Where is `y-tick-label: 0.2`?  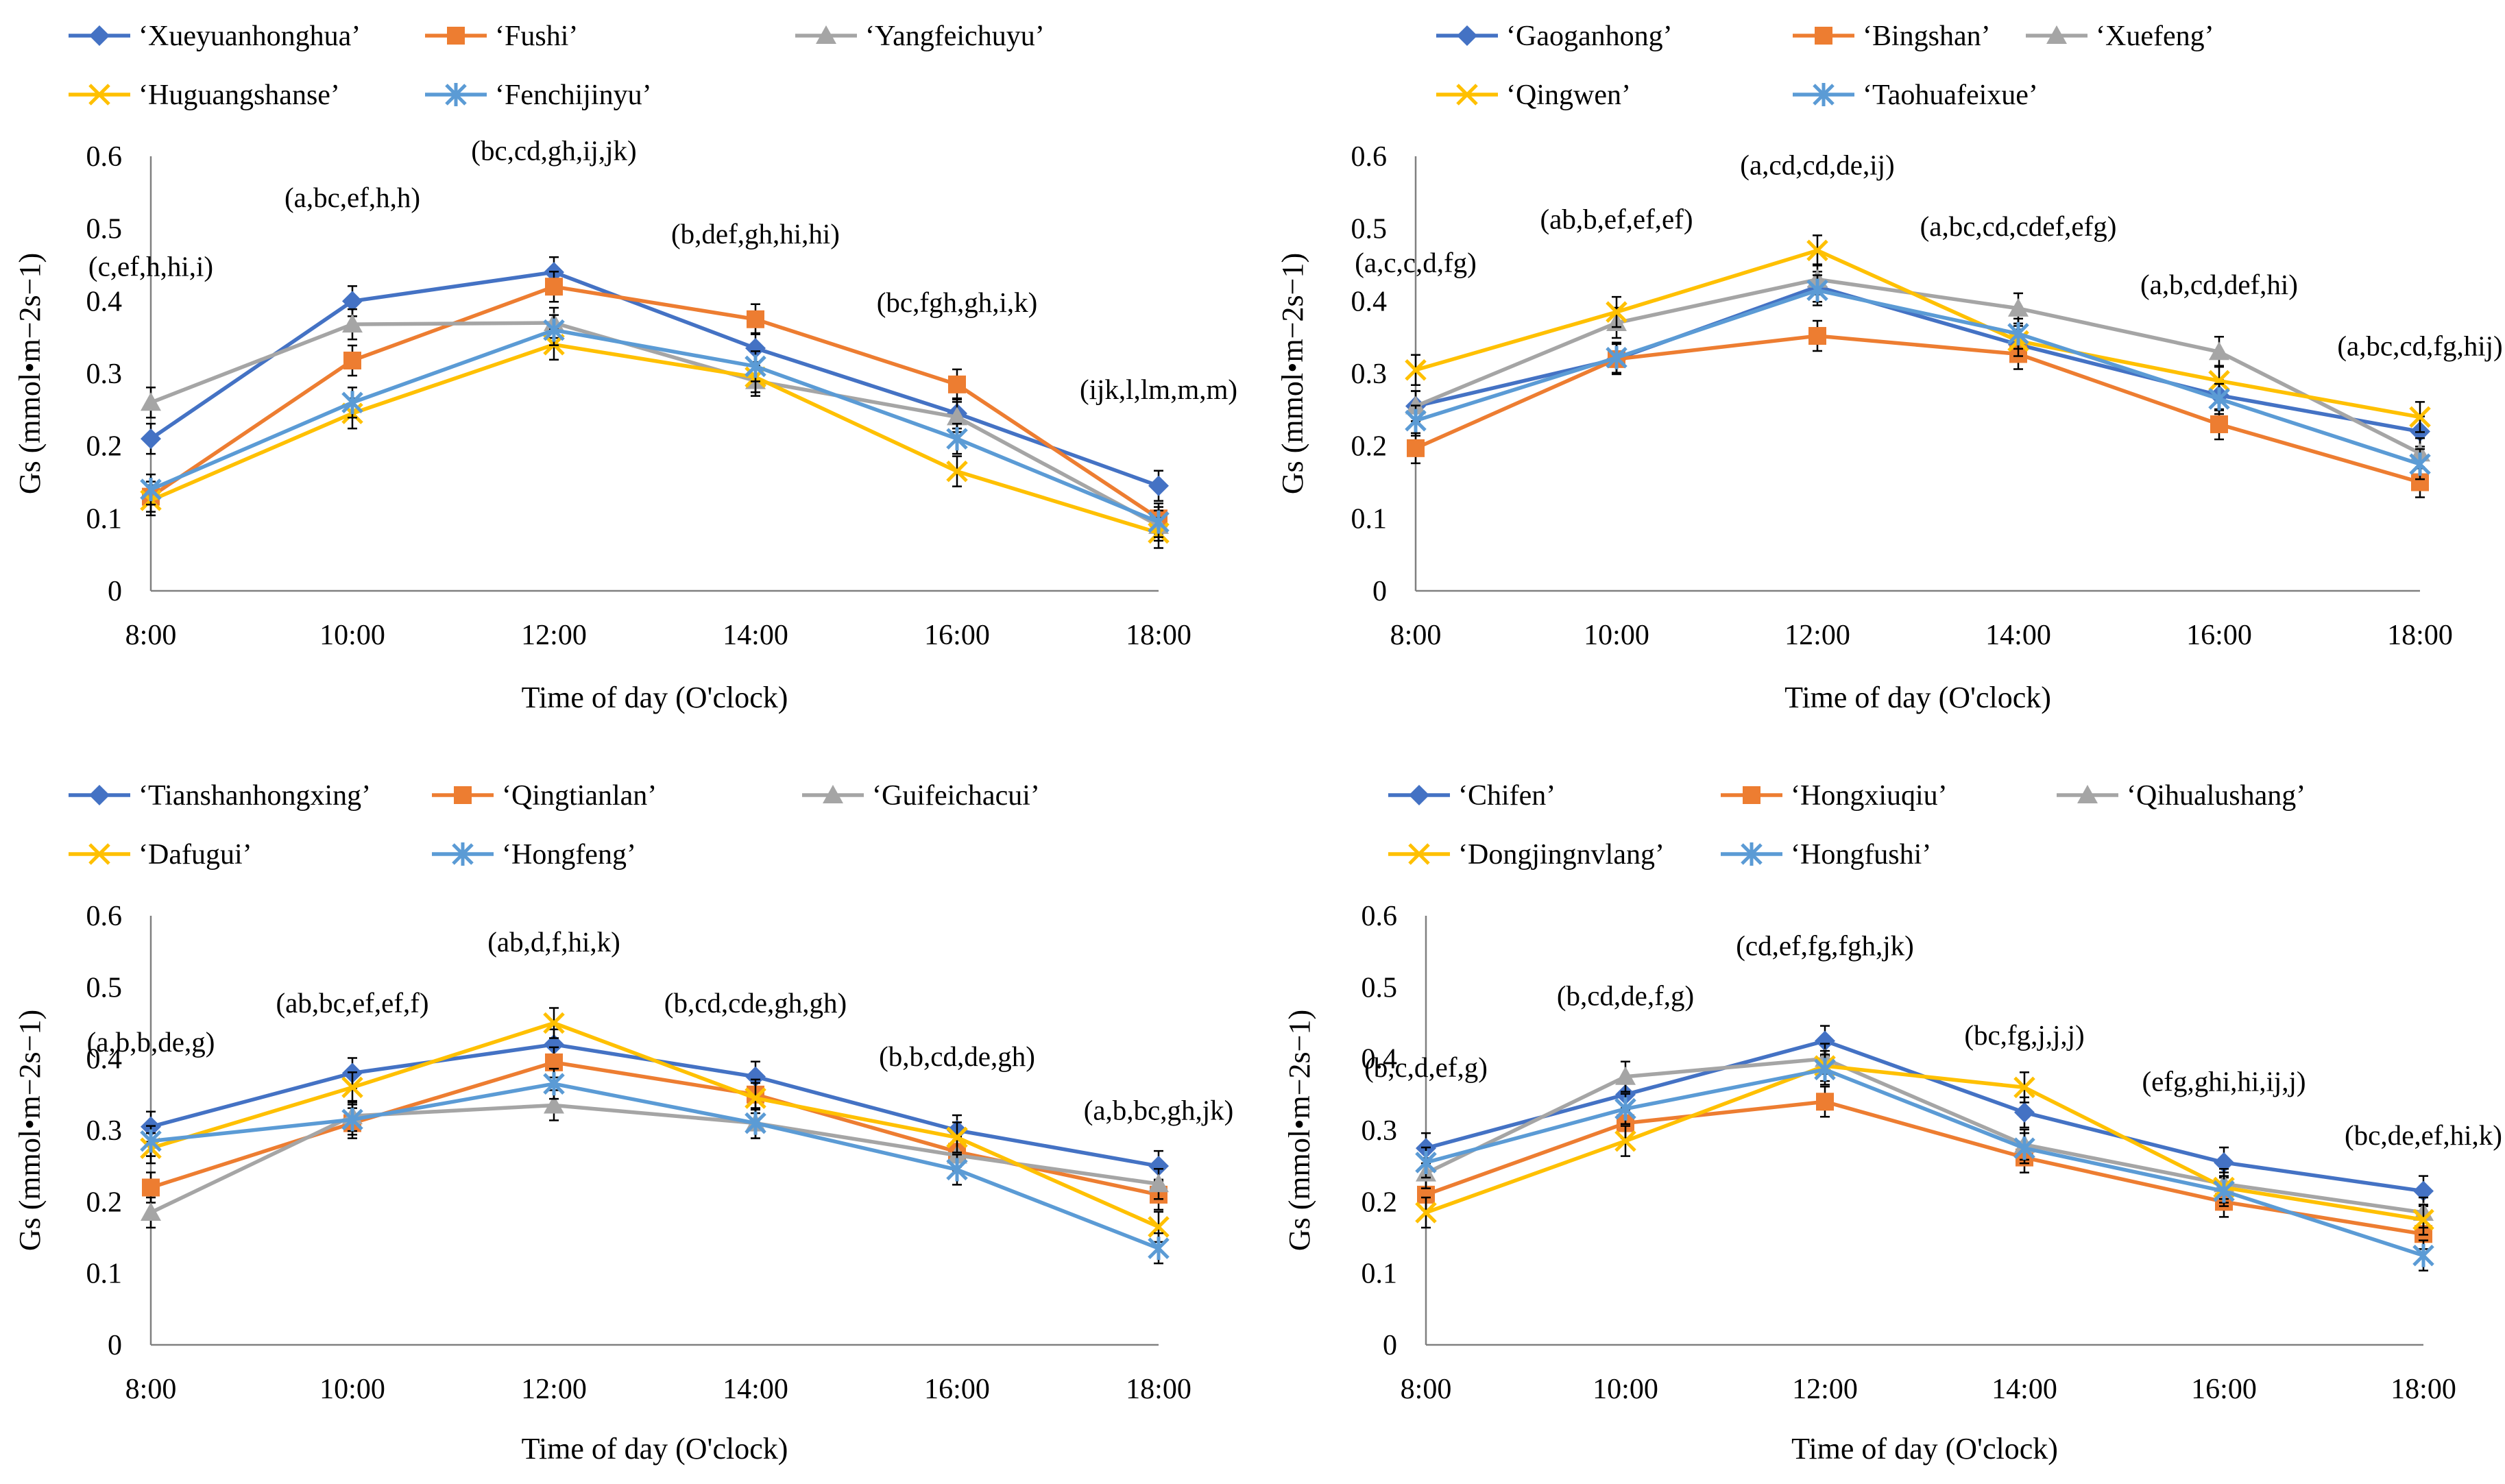
y-tick-label: 0.2 is located at coordinates (104, 447).